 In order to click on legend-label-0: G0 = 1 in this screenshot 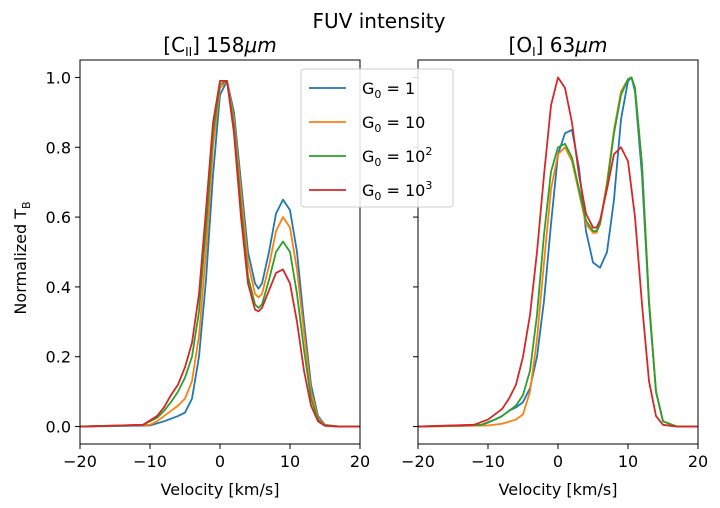, I will do `click(388, 90)`.